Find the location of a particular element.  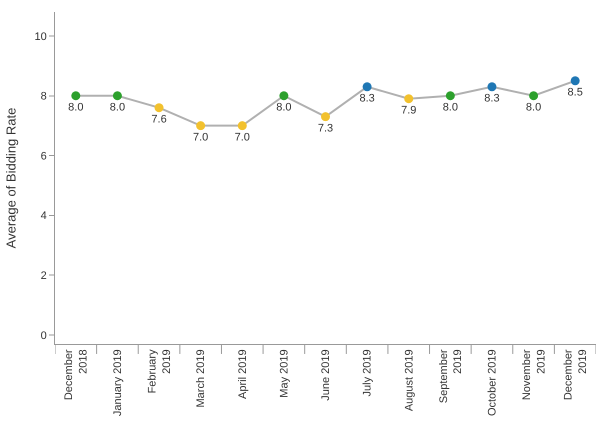

y-tick-label: 6 is located at coordinates (43, 156).